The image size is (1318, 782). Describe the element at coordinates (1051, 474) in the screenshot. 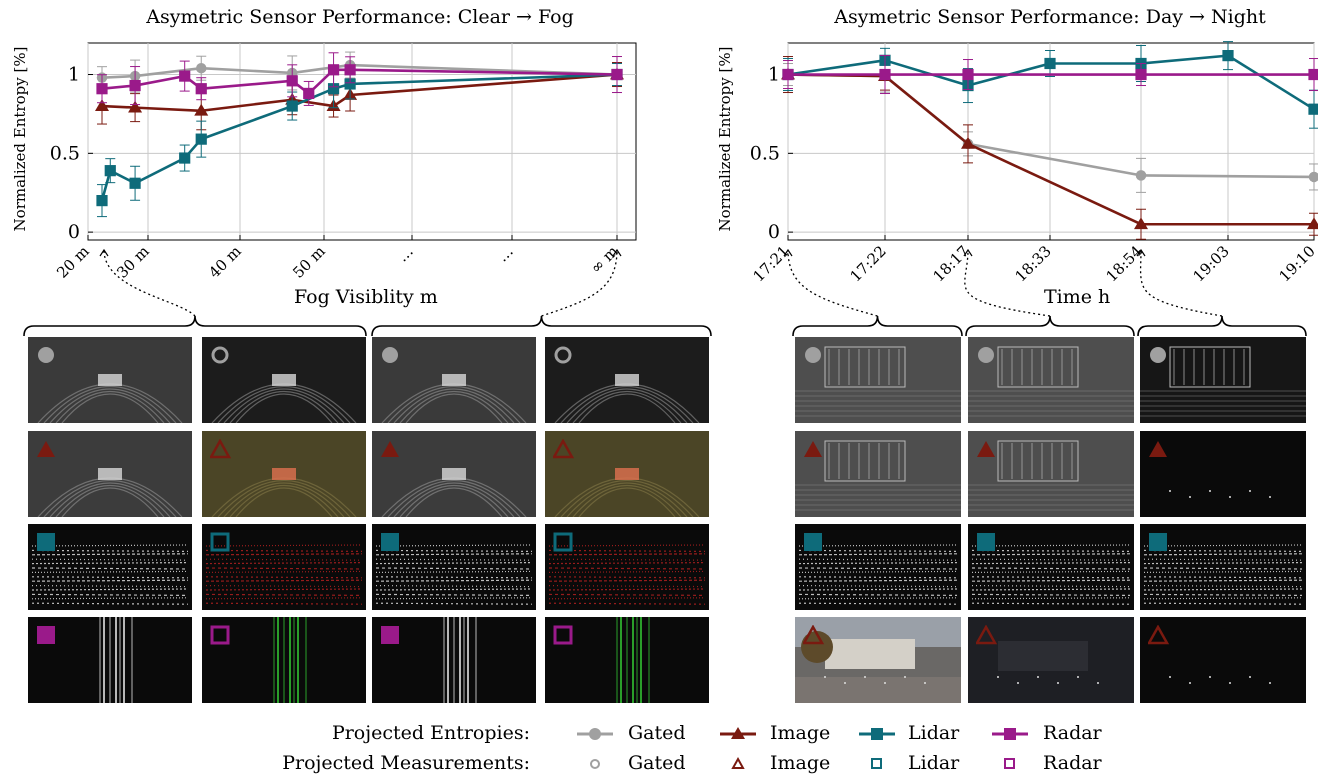

I see `day-thumb-r1-c1` at that location.